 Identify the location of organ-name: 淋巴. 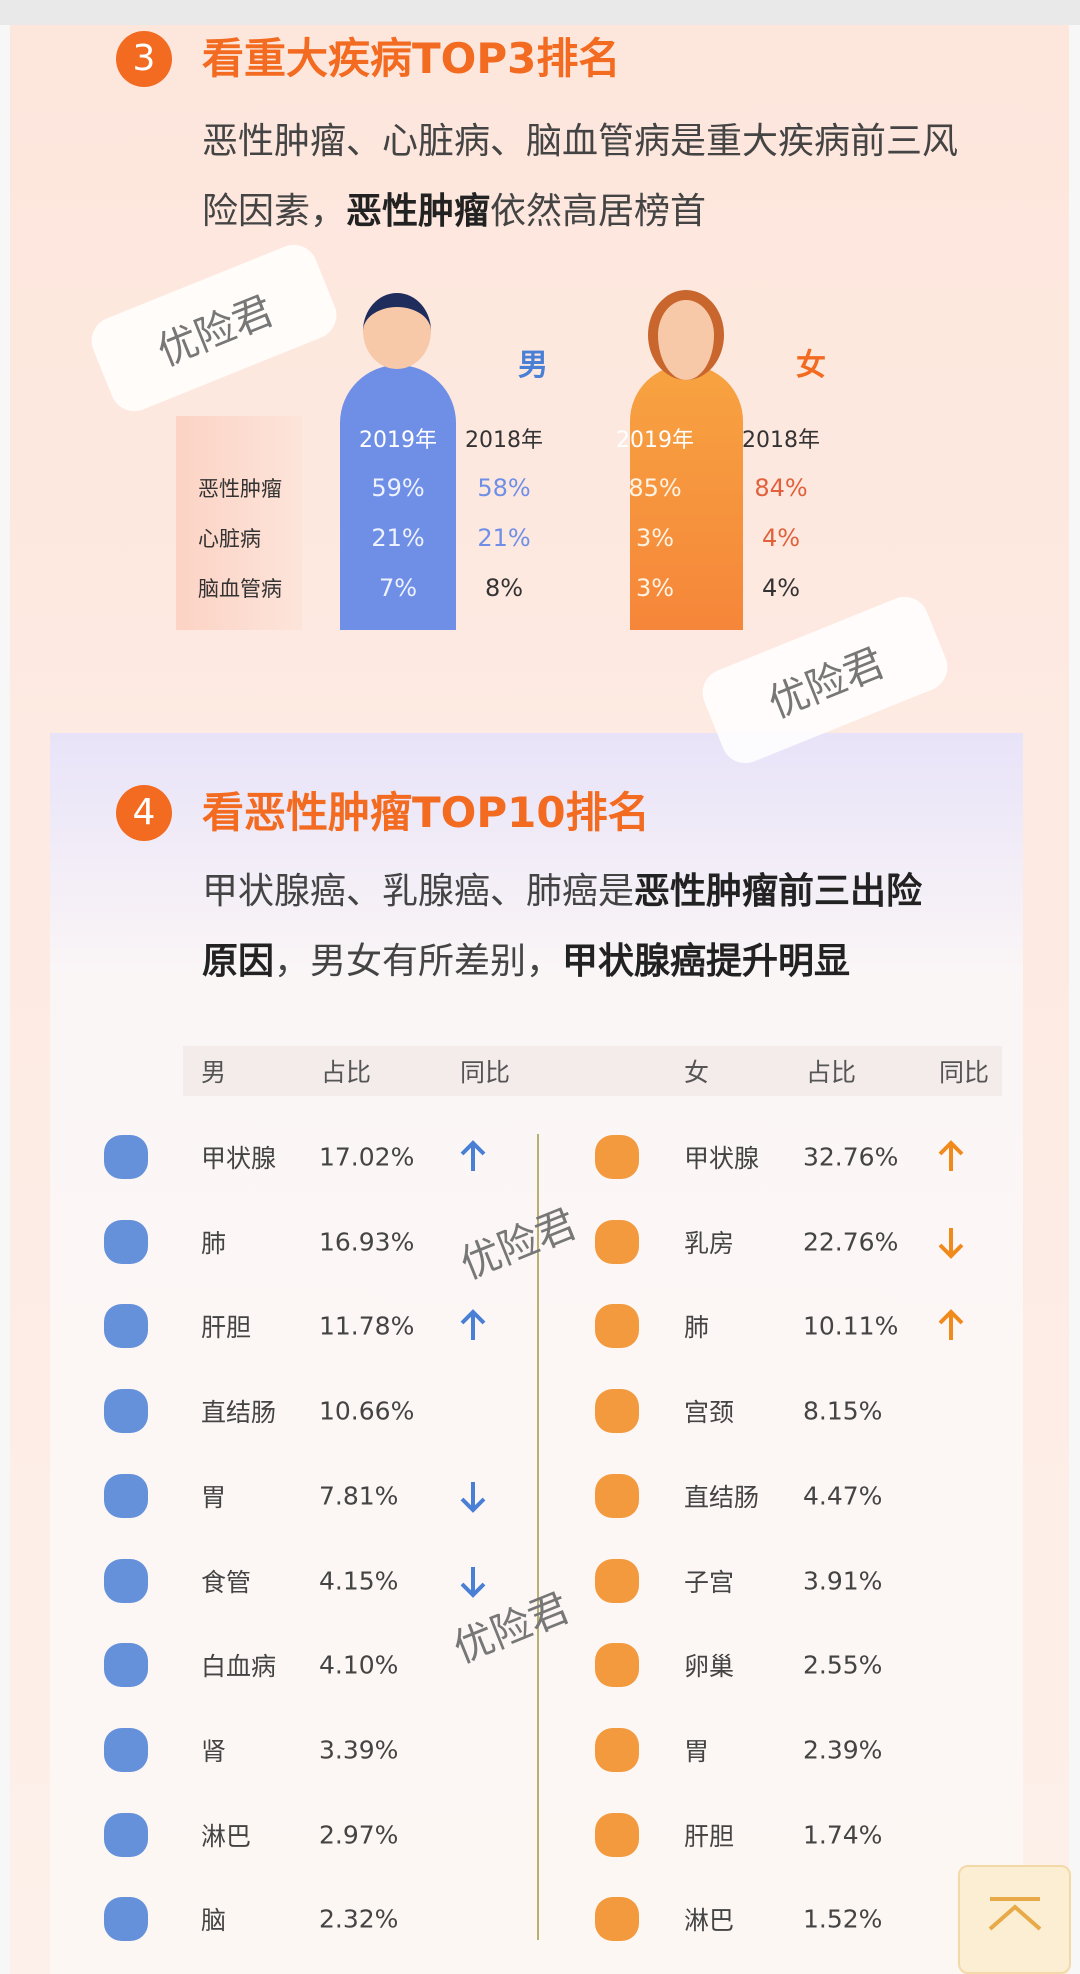
(709, 1921).